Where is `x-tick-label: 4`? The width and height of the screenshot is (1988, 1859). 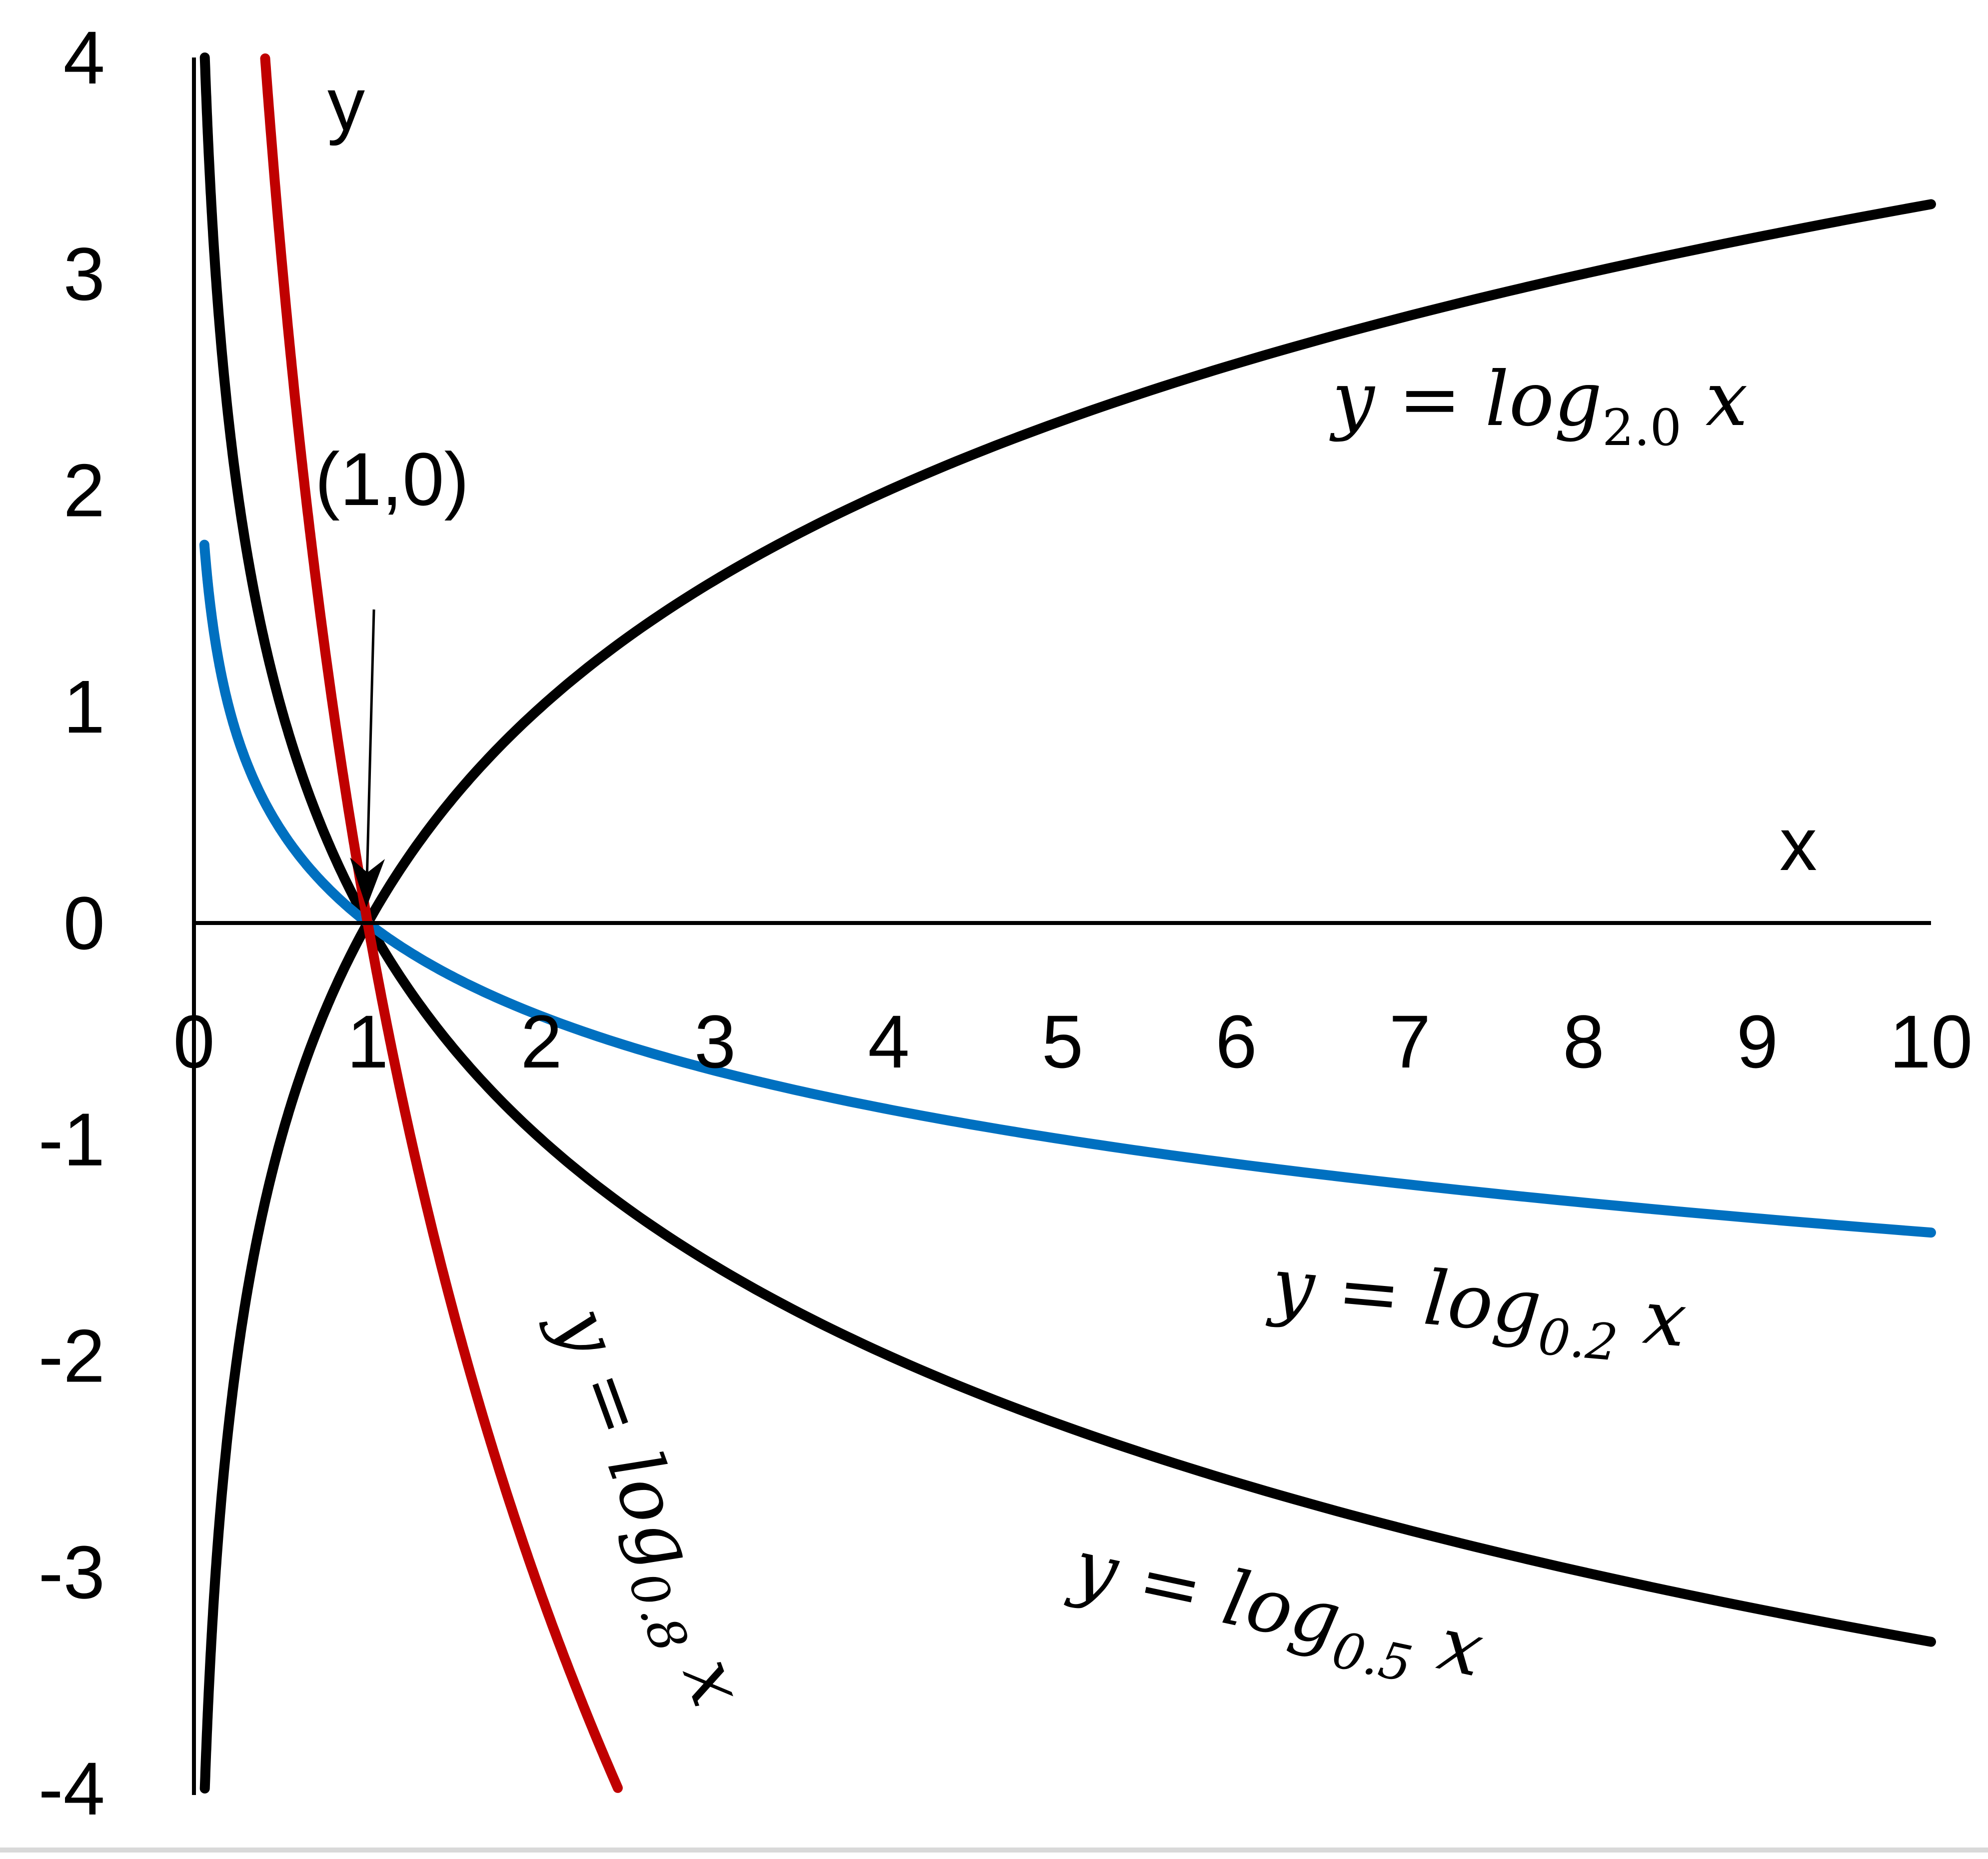
x-tick-label: 4 is located at coordinates (889, 1042).